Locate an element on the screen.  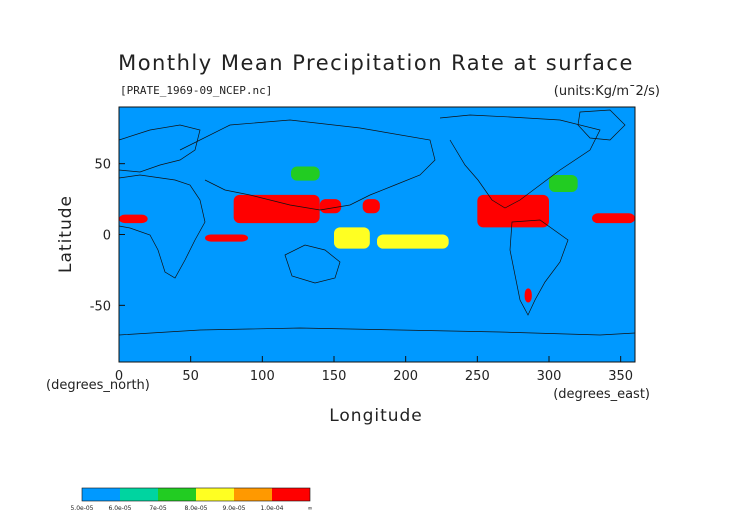
x-unit-label: (degrees_east) is located at coordinates (601, 394).